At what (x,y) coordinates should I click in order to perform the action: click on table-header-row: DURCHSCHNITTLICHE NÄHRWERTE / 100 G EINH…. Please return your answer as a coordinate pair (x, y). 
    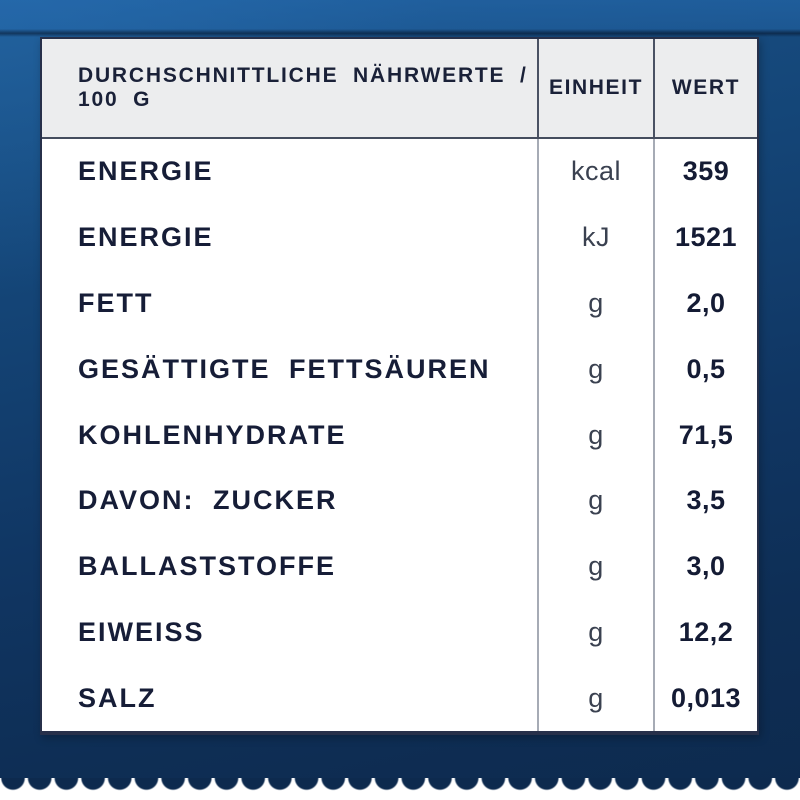
    Looking at the image, I should click on (399, 89).